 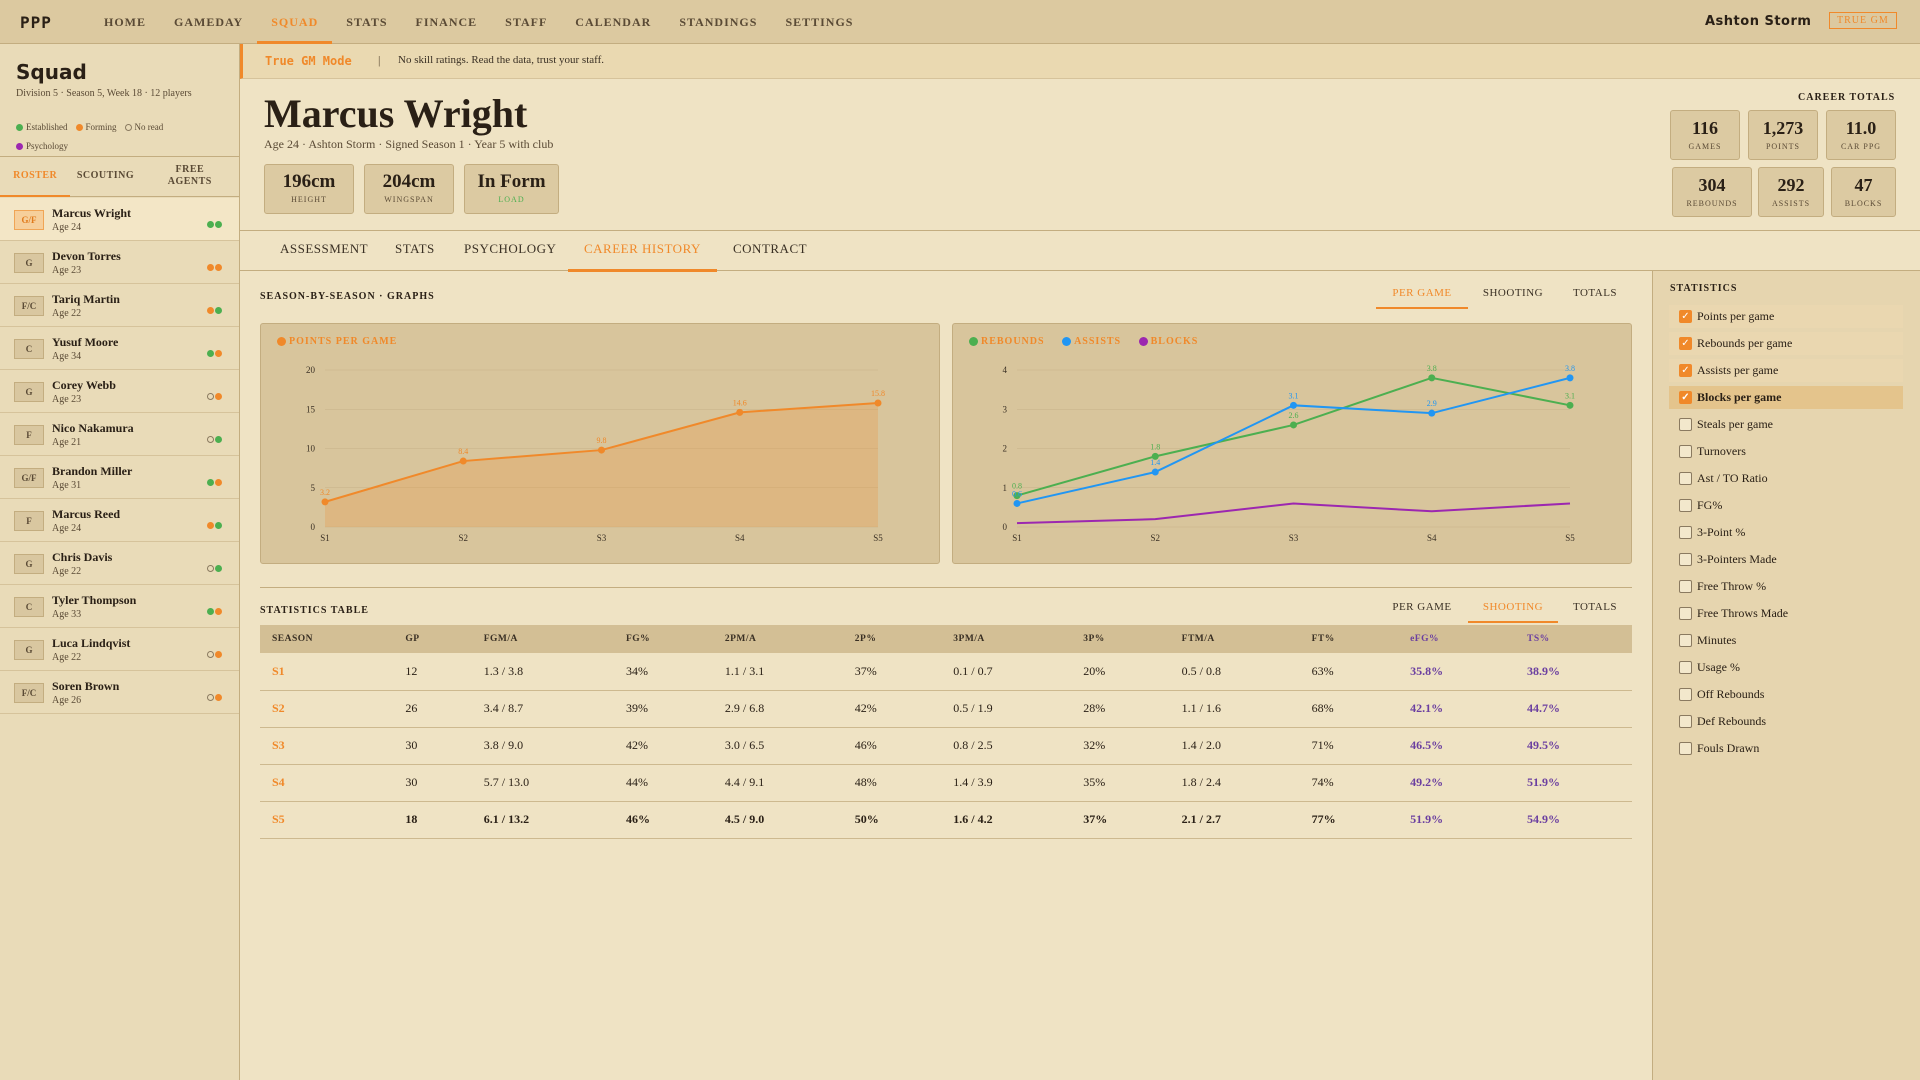 What do you see at coordinates (1705, 135) in the screenshot?
I see `career-games-box: 116 GAMES` at bounding box center [1705, 135].